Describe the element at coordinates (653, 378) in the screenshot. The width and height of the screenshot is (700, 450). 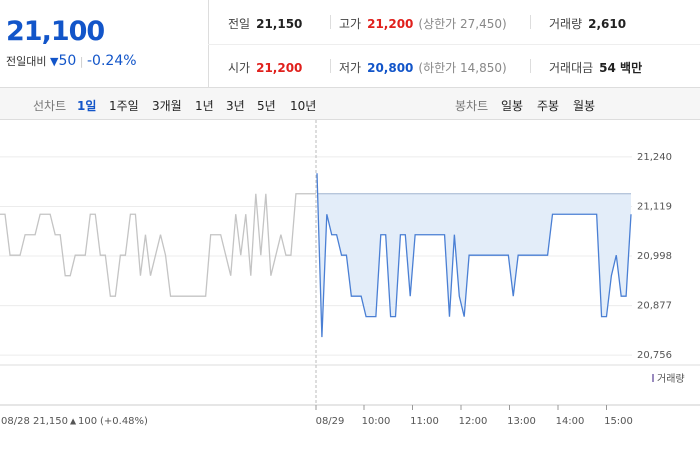
I see `legend-swatch` at that location.